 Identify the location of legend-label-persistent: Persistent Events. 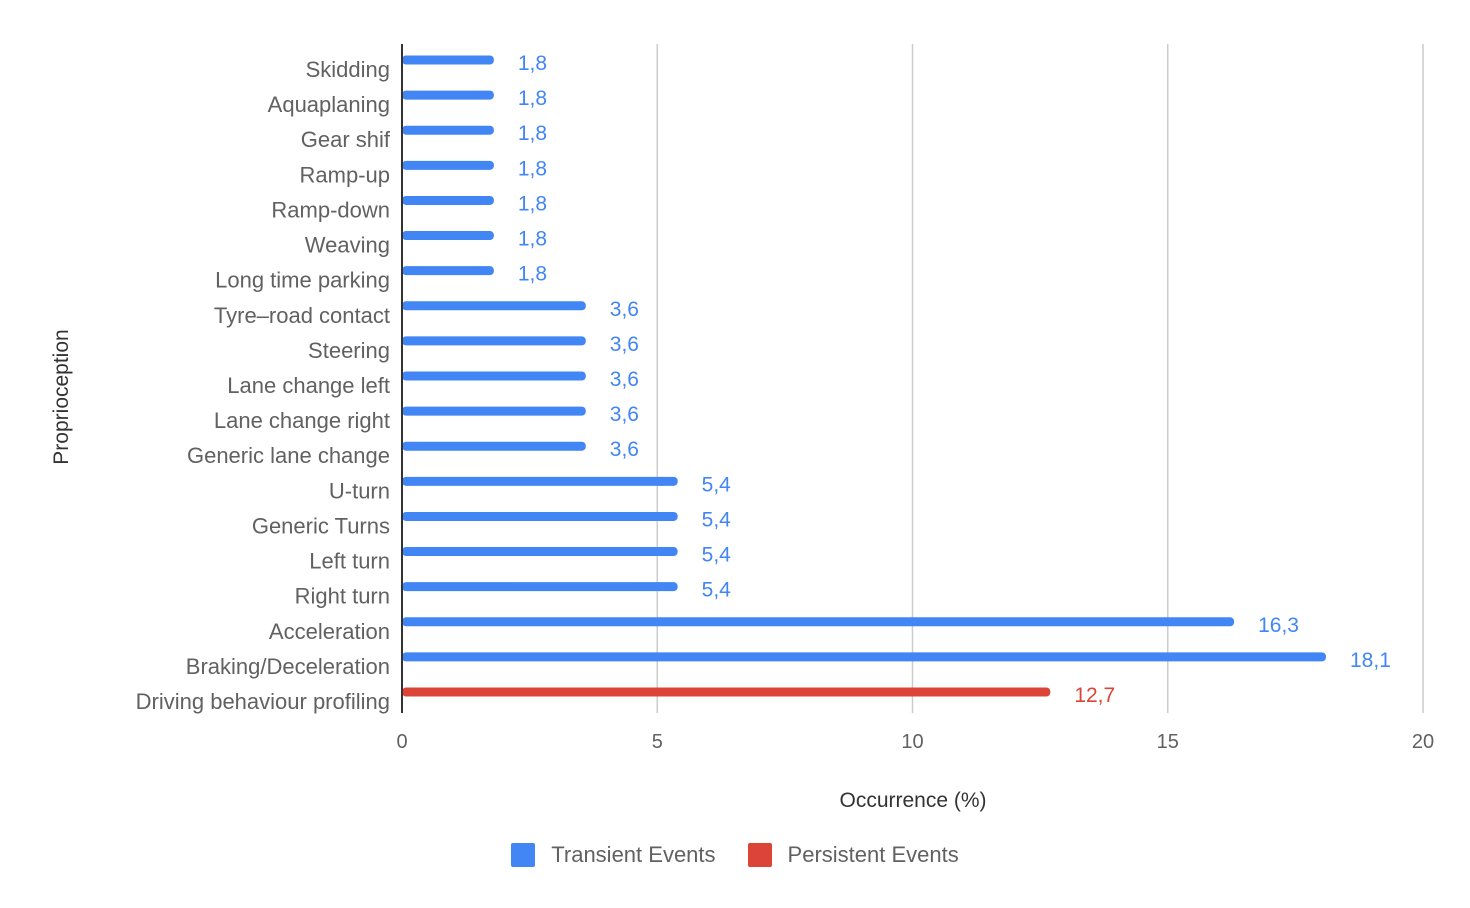
(873, 854).